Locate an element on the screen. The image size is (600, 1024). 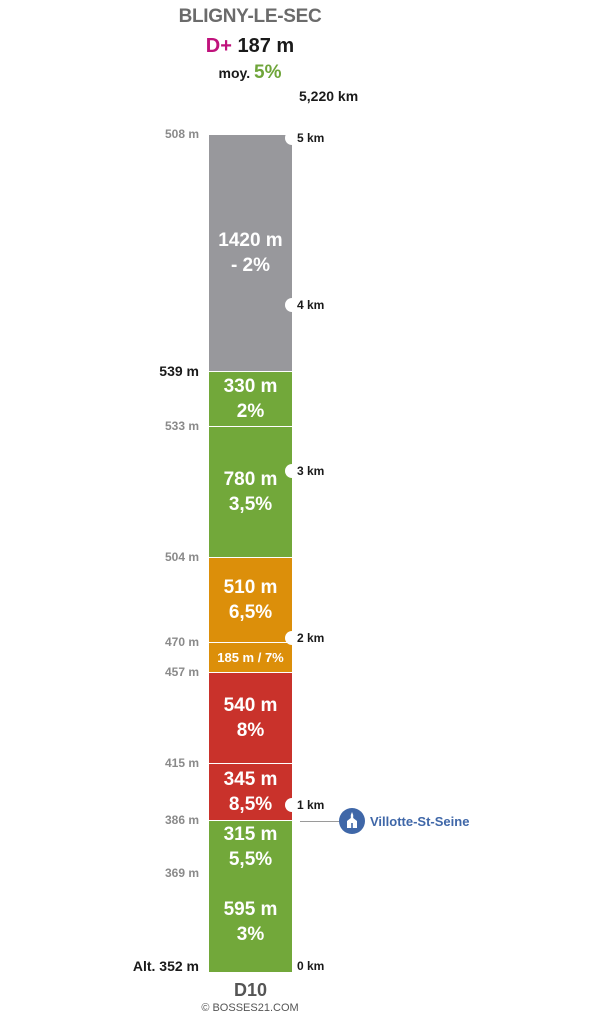
profile-segment: 540 m 8% is located at coordinates (250, 717).